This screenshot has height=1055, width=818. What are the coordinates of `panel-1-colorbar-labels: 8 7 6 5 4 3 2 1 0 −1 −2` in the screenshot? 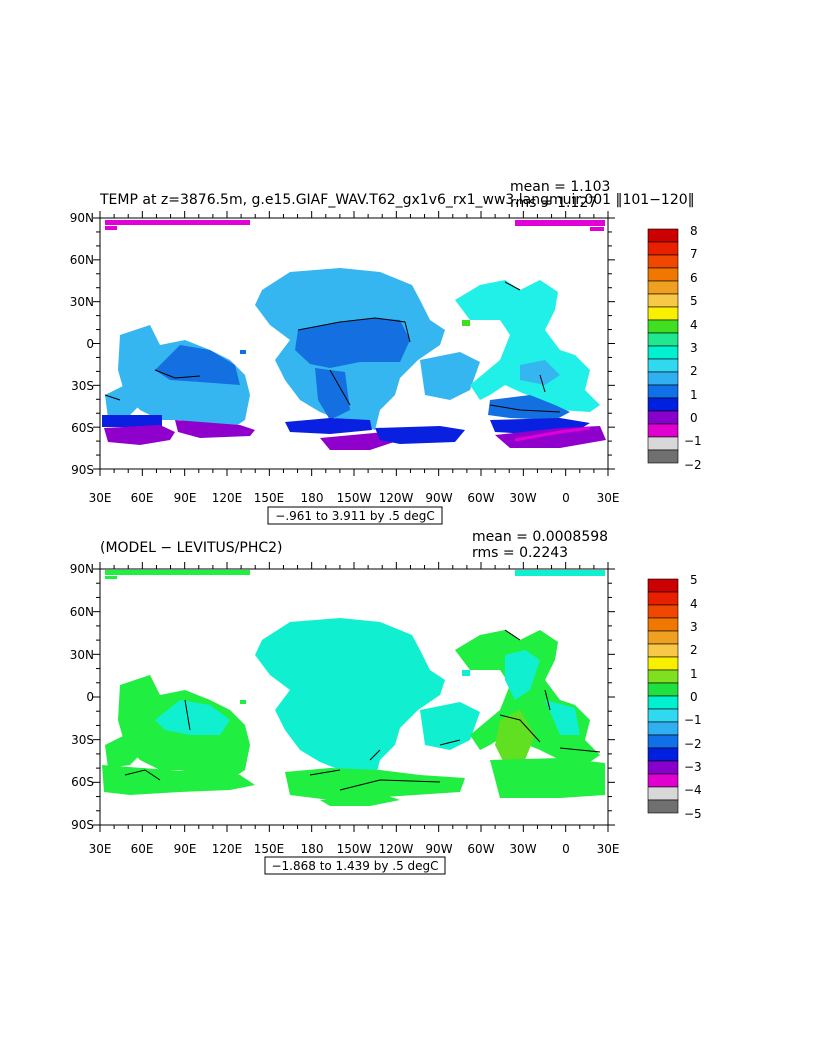 It's located at (693, 348).